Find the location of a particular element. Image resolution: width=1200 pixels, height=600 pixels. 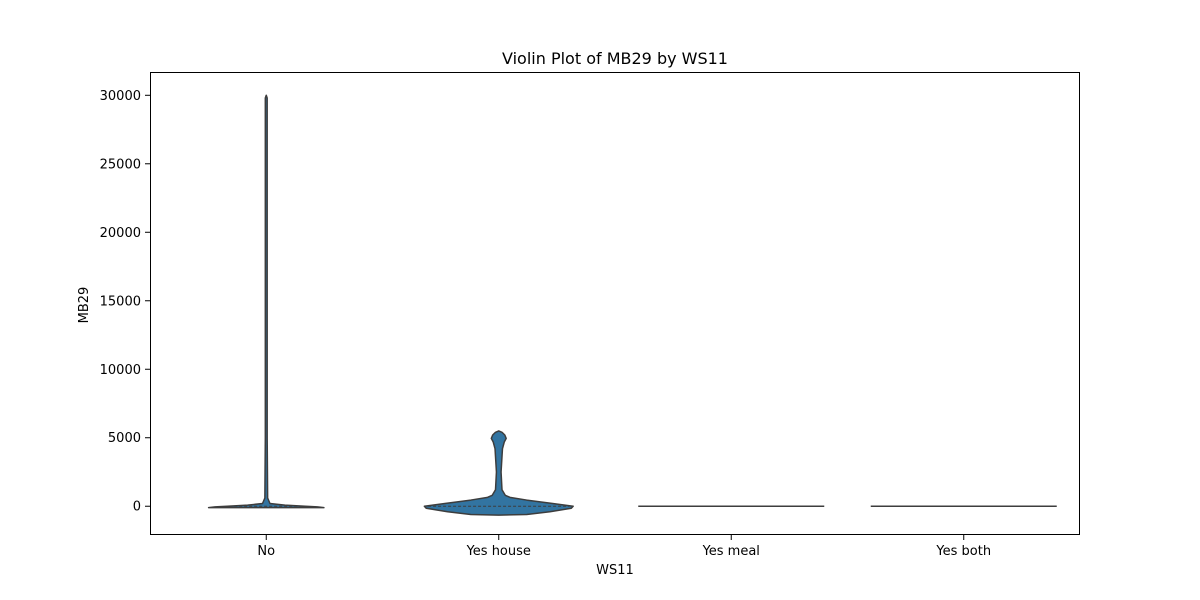

y-axis: 0 5000 10000 15000 20000 25000 30000 is located at coordinates (125, 302).